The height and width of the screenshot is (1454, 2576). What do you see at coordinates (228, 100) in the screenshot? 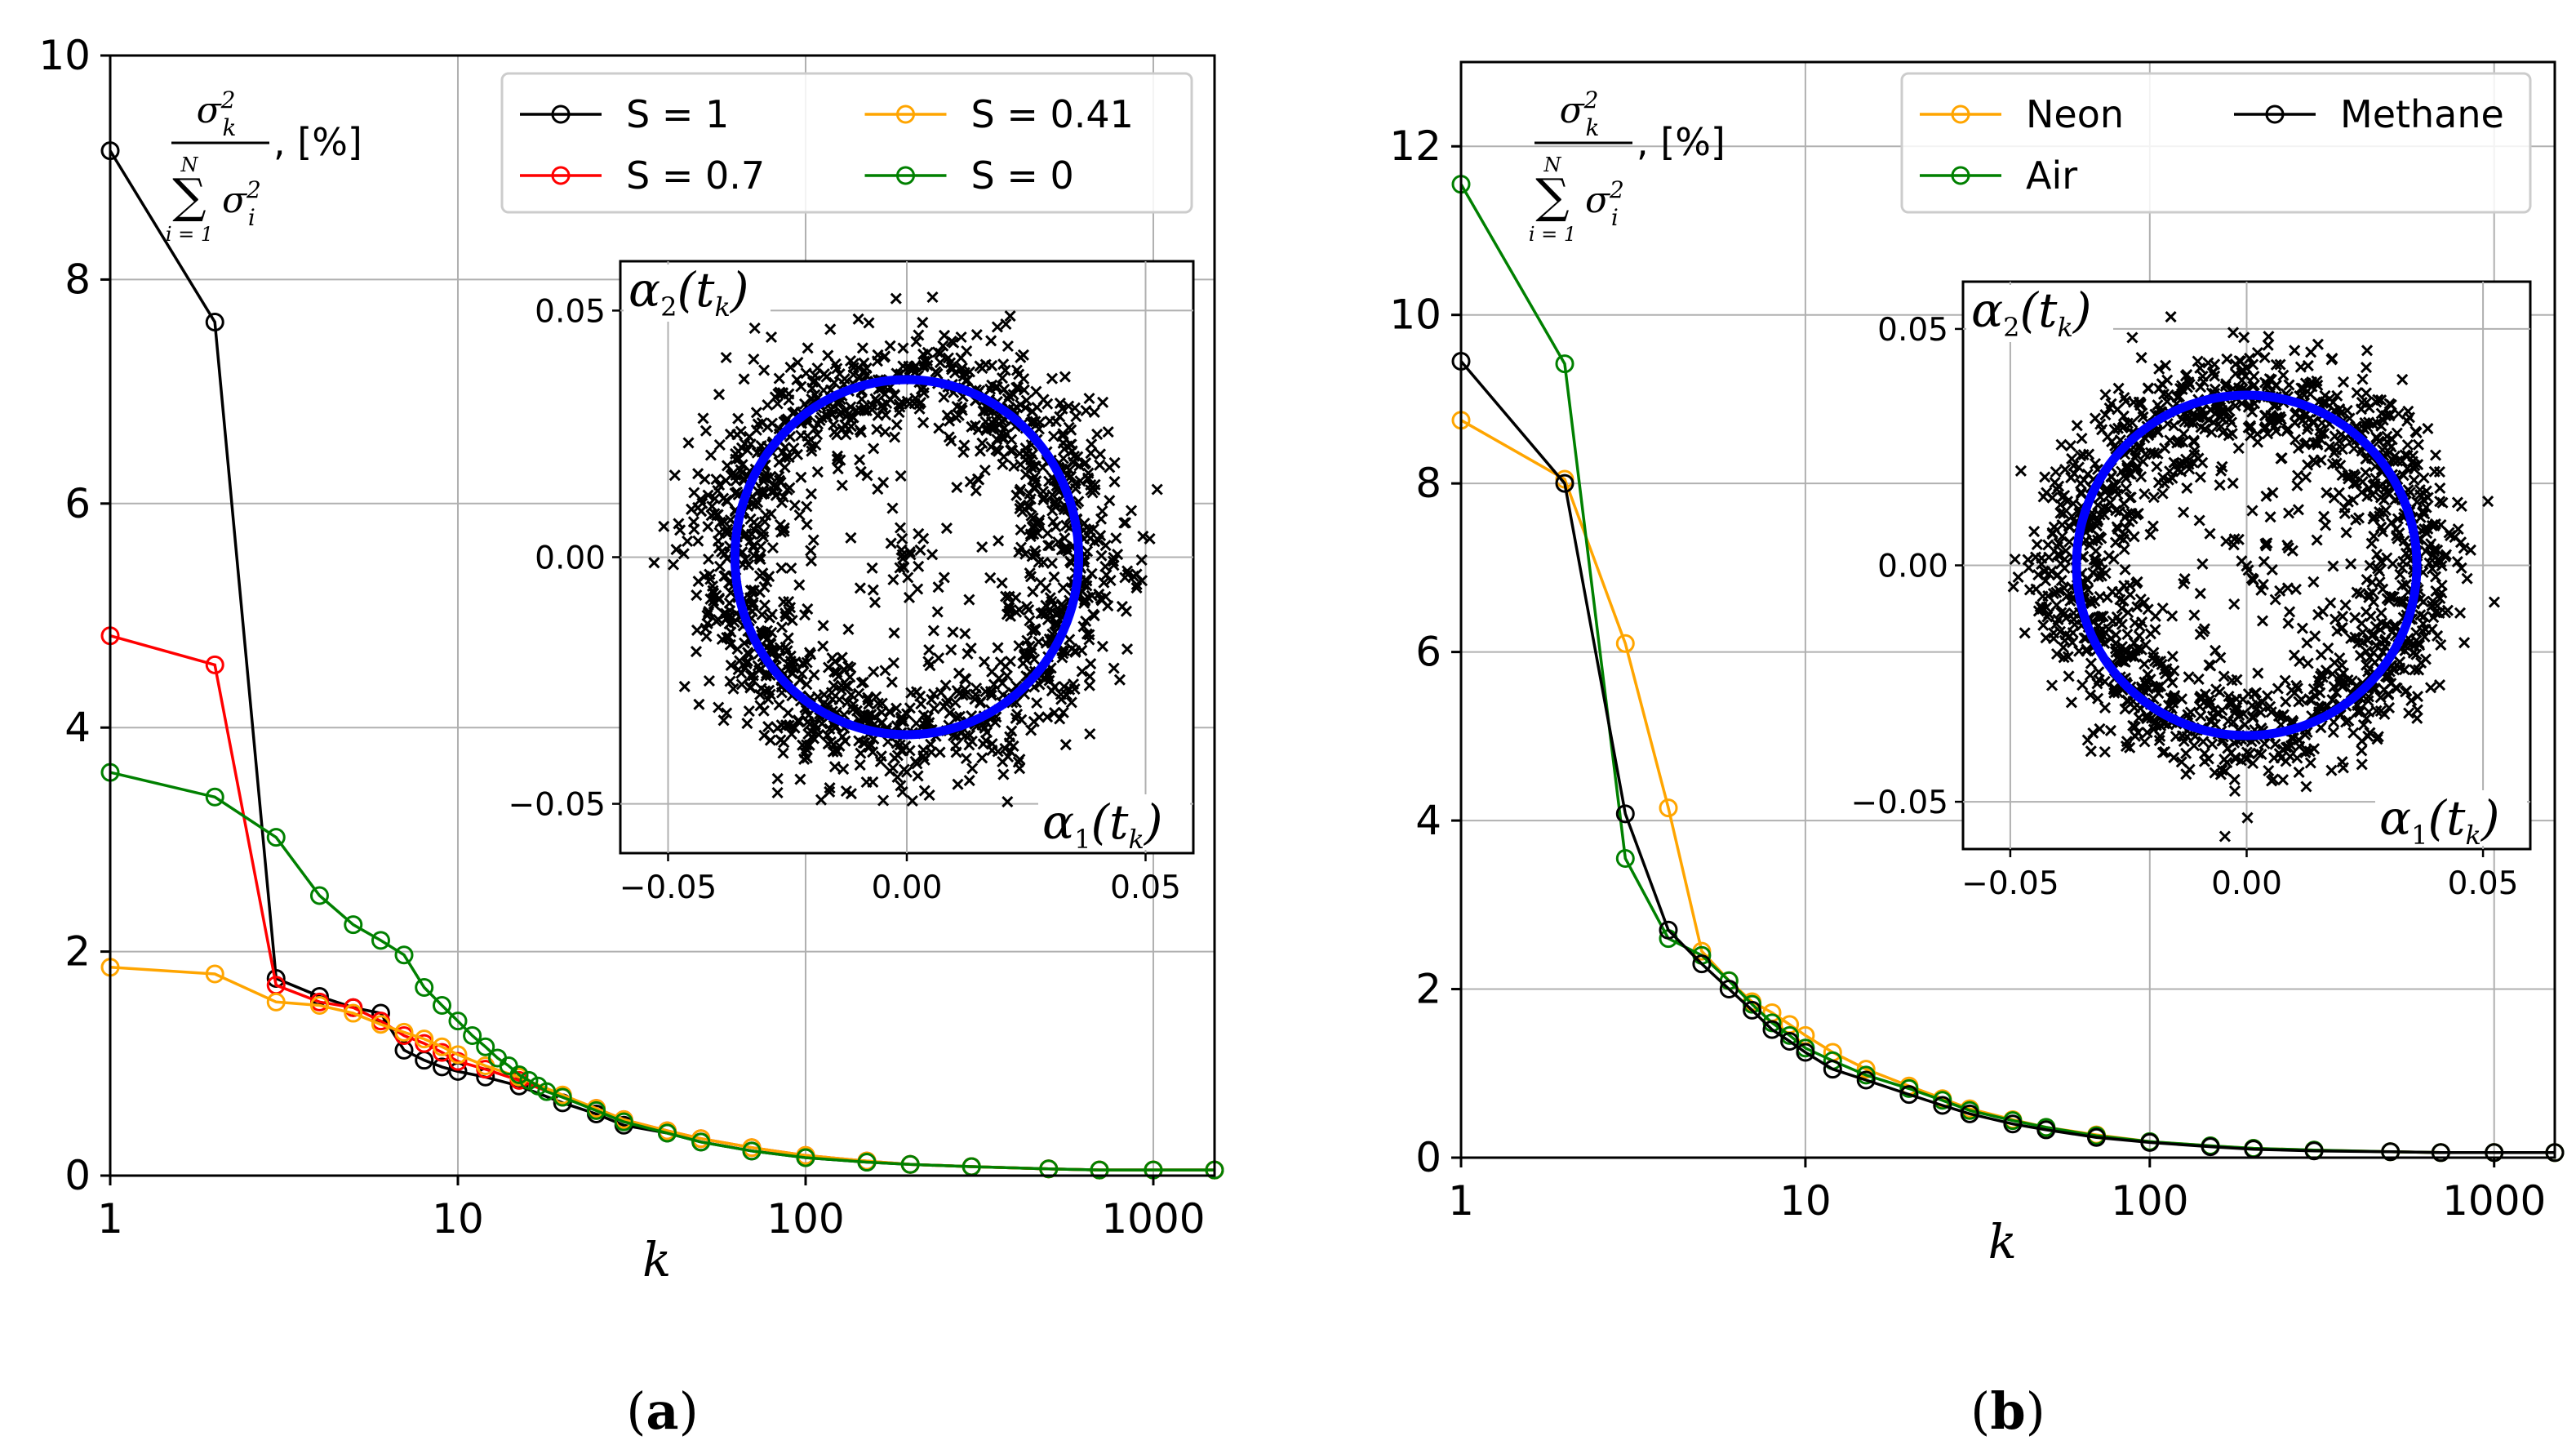
I see `superscript: 2` at bounding box center [228, 100].